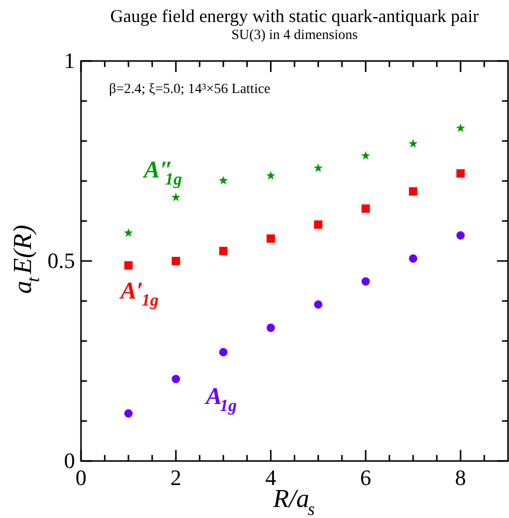 The height and width of the screenshot is (518, 509). I want to click on x-tick-label: 4, so click(270, 477).